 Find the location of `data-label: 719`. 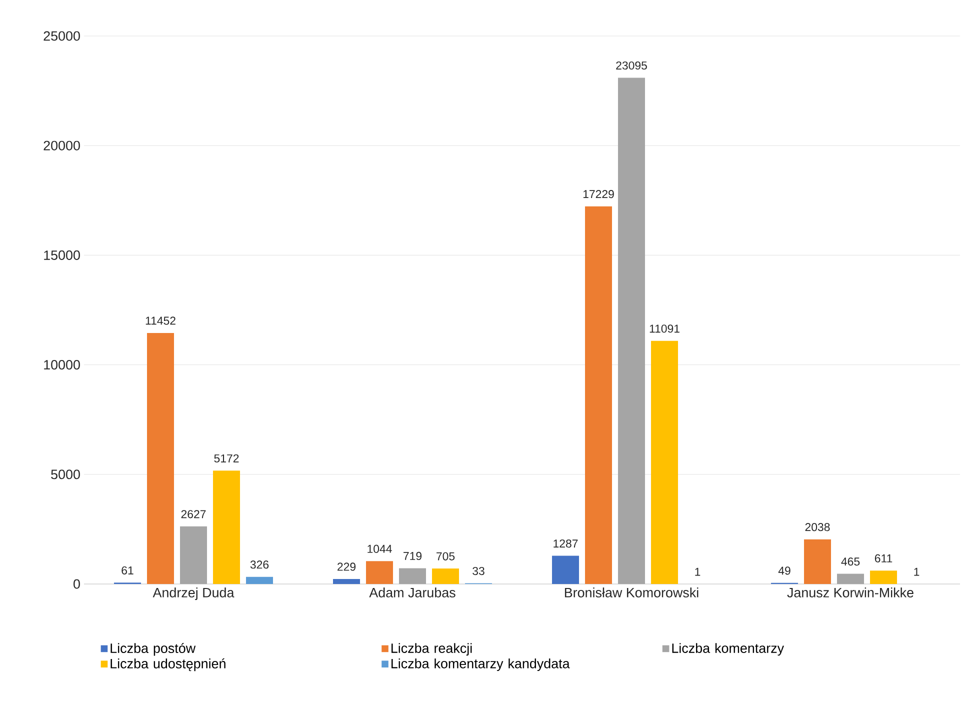

data-label: 719 is located at coordinates (413, 556).